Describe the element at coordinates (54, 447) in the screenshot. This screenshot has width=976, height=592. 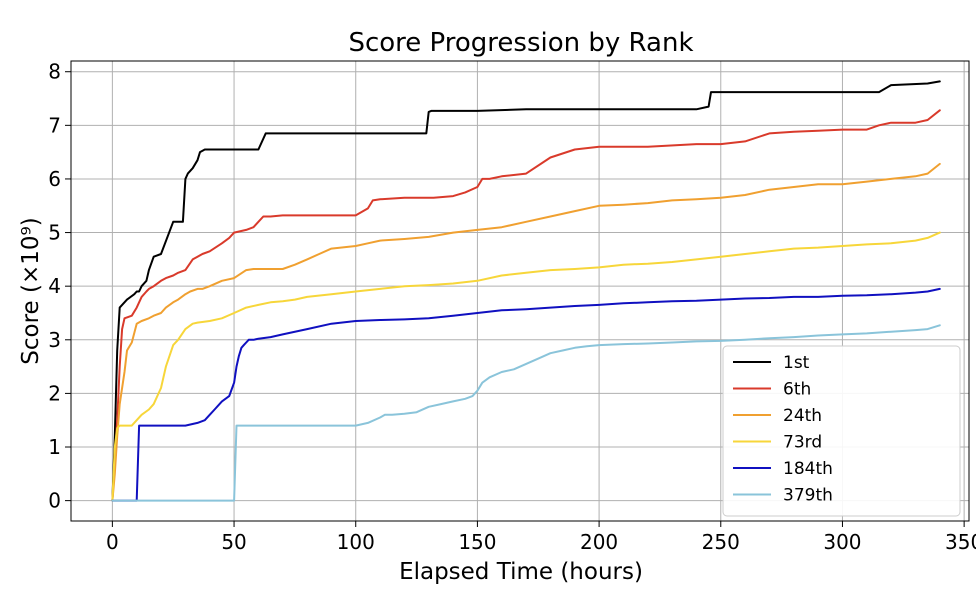
I see `y-tick-label: 1` at that location.